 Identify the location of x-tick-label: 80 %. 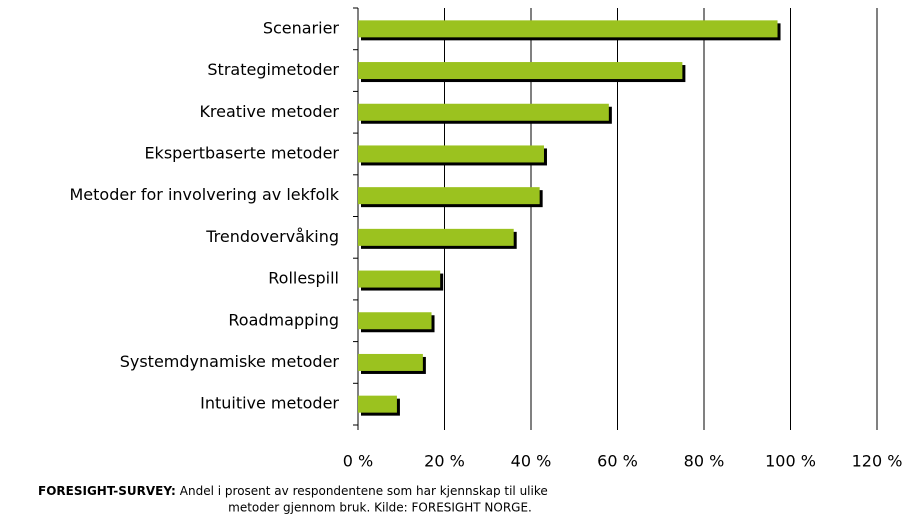
(704, 461).